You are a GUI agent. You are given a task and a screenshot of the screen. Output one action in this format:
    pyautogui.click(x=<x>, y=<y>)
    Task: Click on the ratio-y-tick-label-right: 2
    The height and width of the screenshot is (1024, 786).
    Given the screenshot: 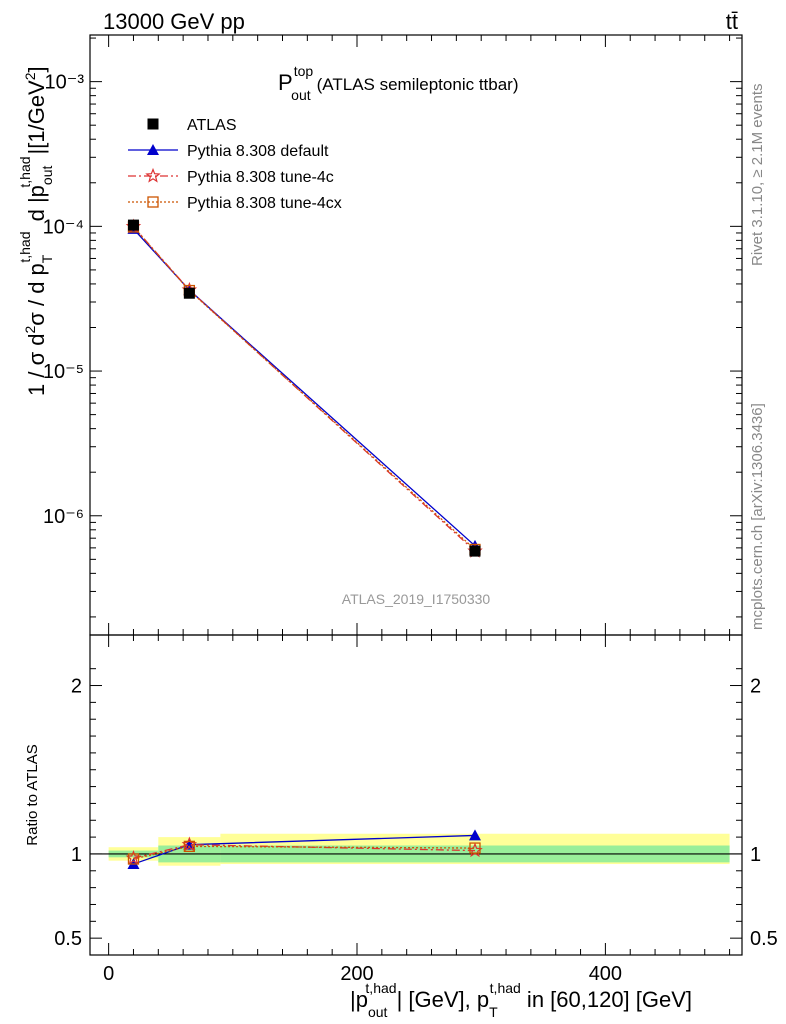 What is the action you would take?
    pyautogui.click(x=755, y=687)
    